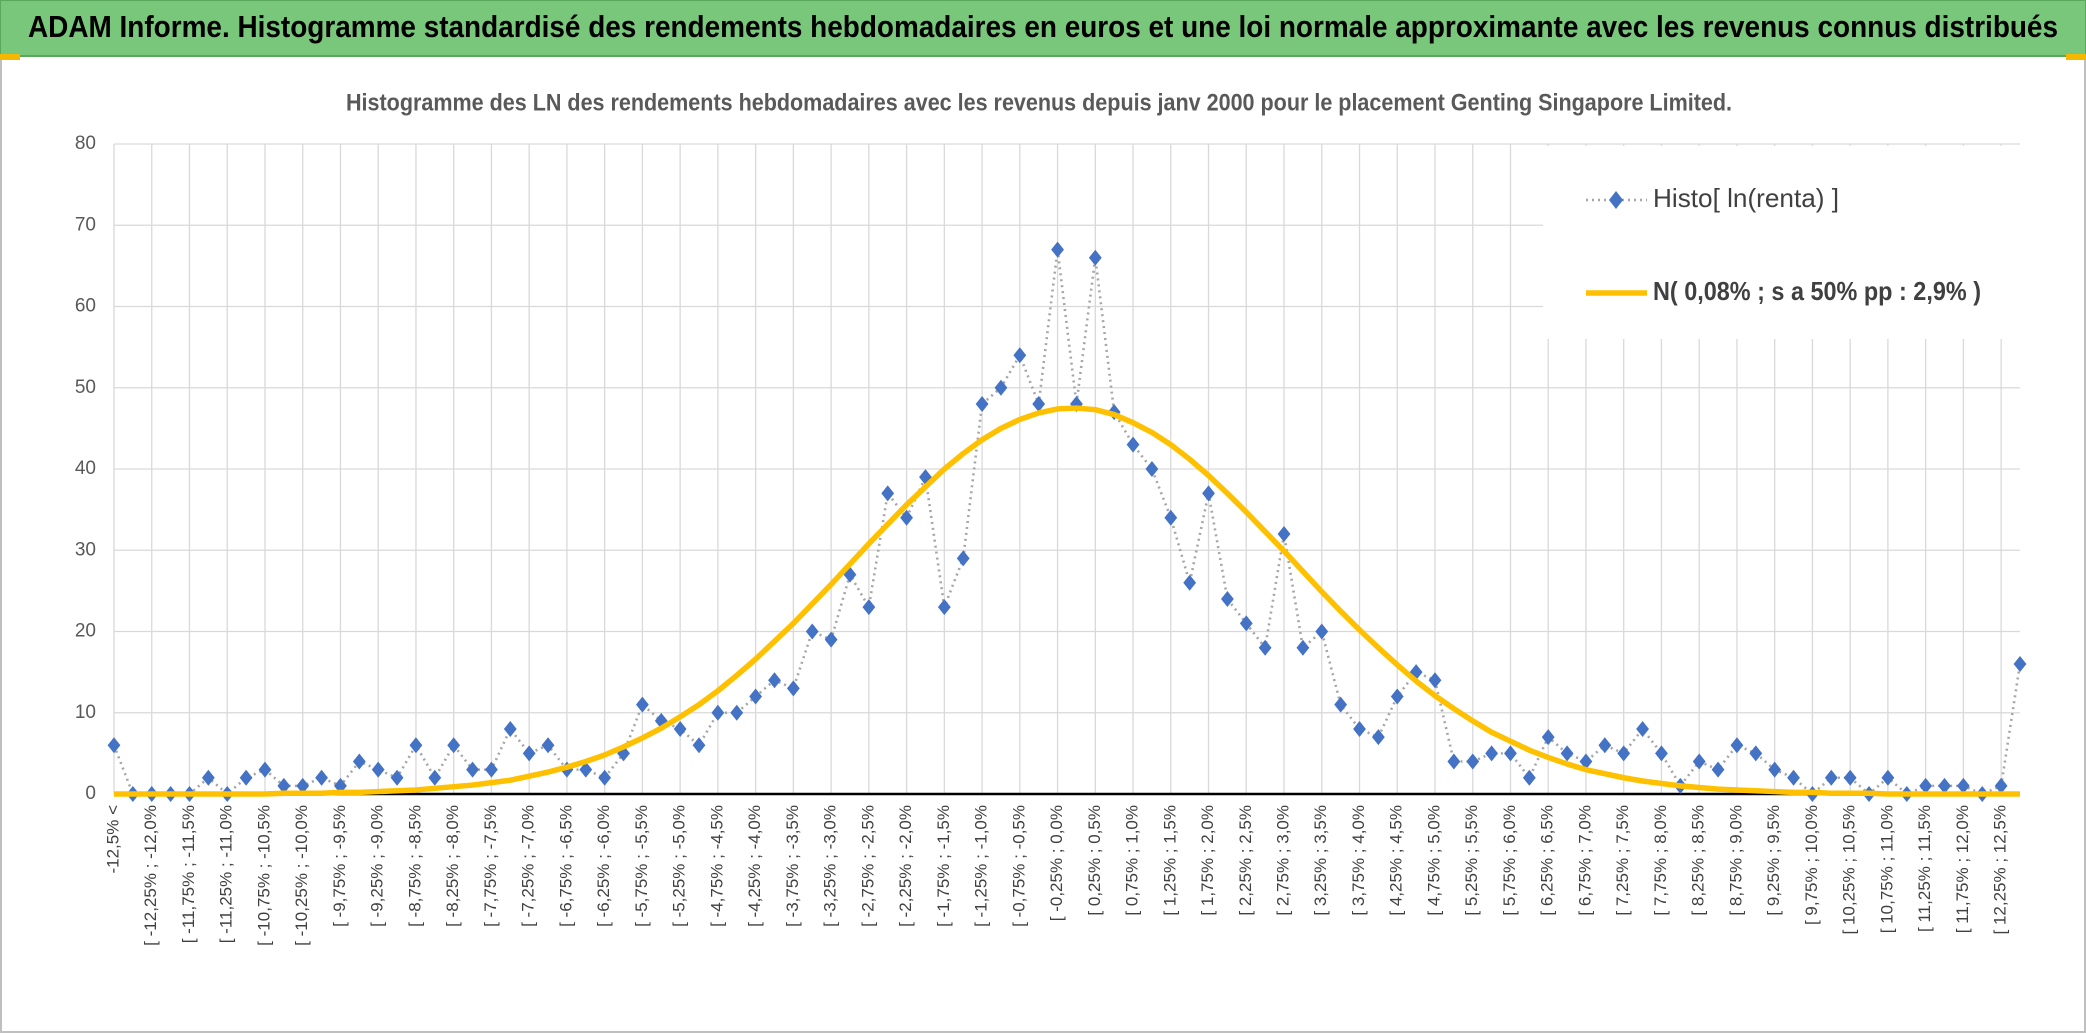 The width and height of the screenshot is (2086, 1033). What do you see at coordinates (188, 874) in the screenshot?
I see `x-tick-label: [ -11,75% ; -11,5%` at bounding box center [188, 874].